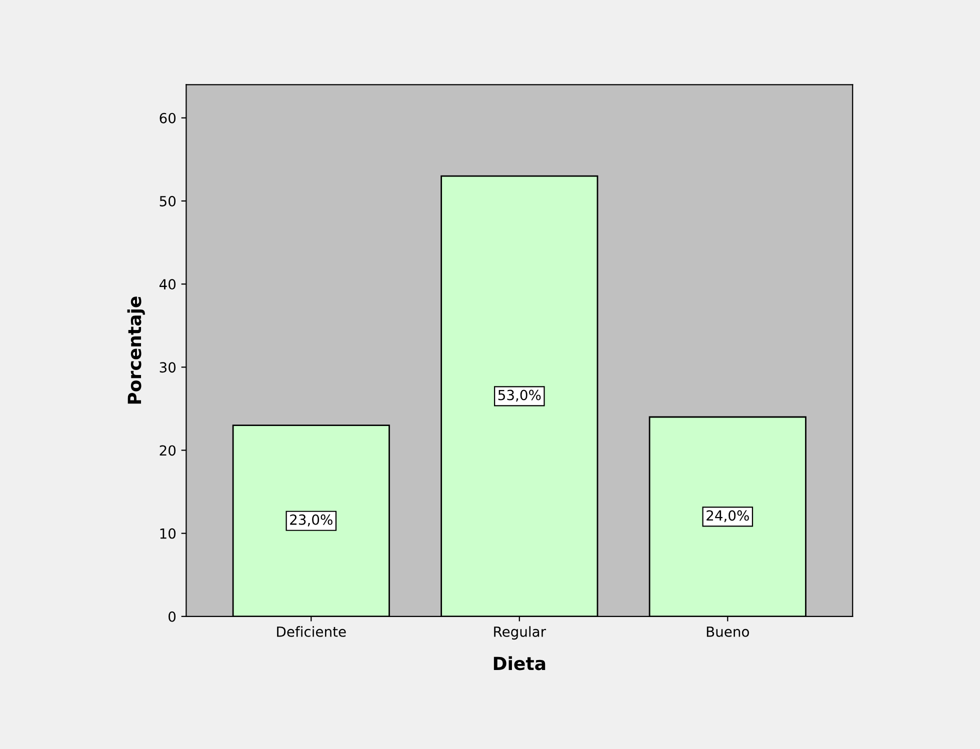  I want to click on y-tick-label: 0, so click(172, 616).